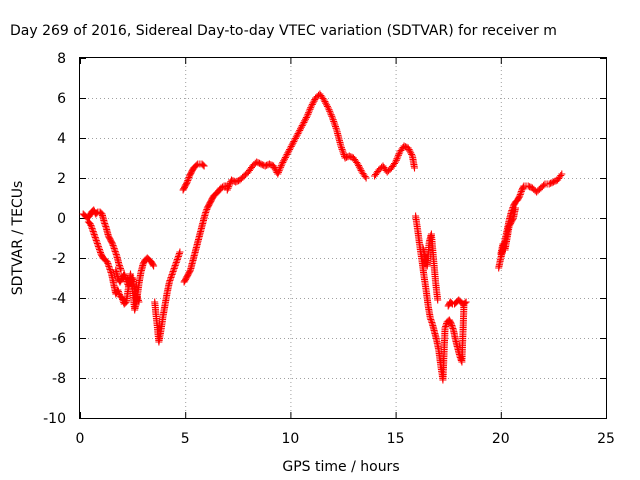 The height and width of the screenshot is (480, 640). What do you see at coordinates (59, 379) in the screenshot?
I see `y-tick-label: -8` at bounding box center [59, 379].